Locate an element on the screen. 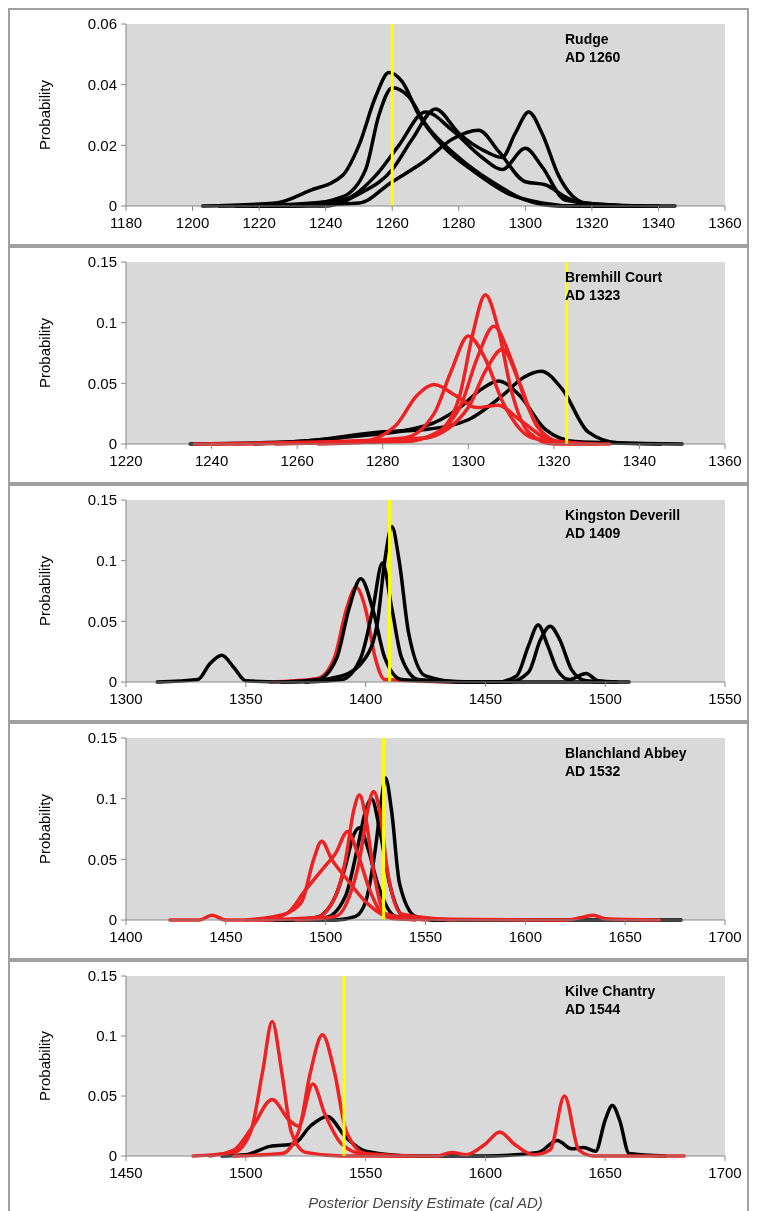 This screenshot has width=757, height=1211. text: AD 1260 is located at coordinates (593, 57).